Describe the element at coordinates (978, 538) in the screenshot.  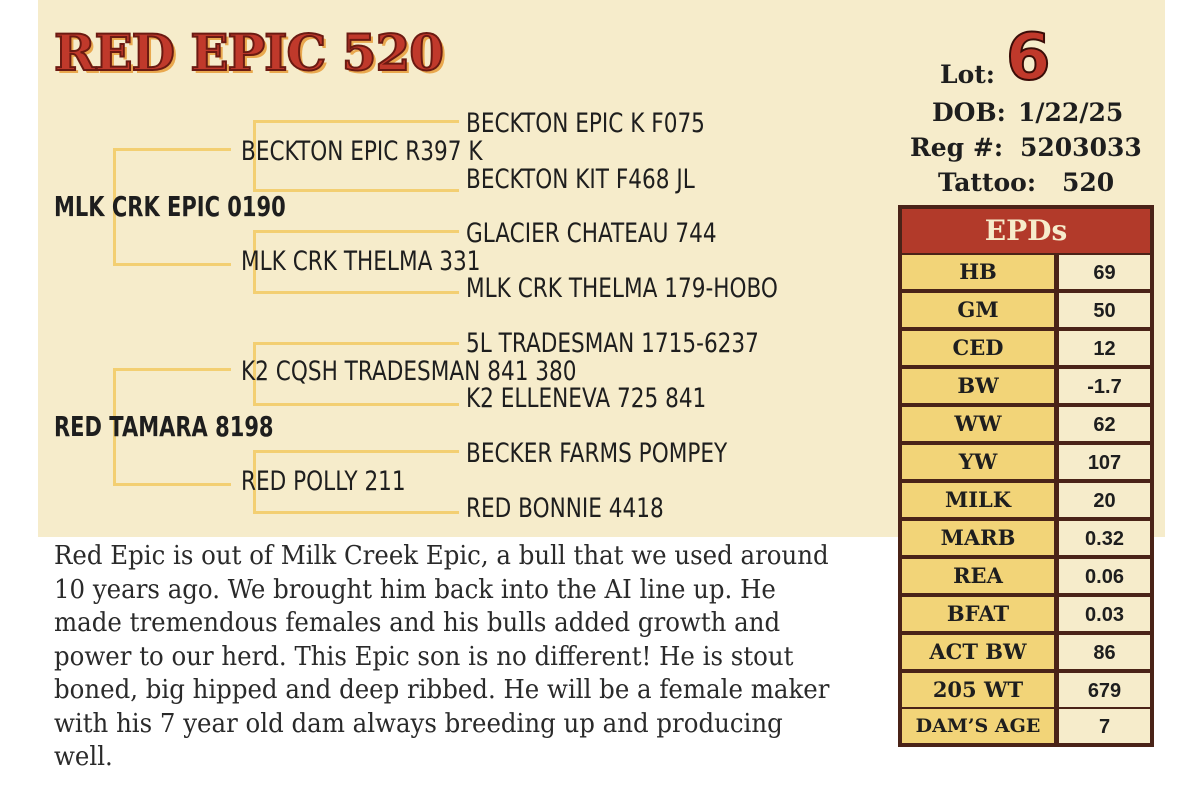
I see `epd-label: MARB` at that location.